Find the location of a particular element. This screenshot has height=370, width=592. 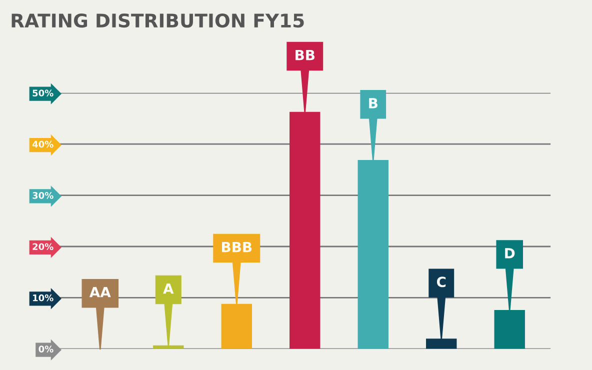

y-tick-label: 40% is located at coordinates (43, 144).